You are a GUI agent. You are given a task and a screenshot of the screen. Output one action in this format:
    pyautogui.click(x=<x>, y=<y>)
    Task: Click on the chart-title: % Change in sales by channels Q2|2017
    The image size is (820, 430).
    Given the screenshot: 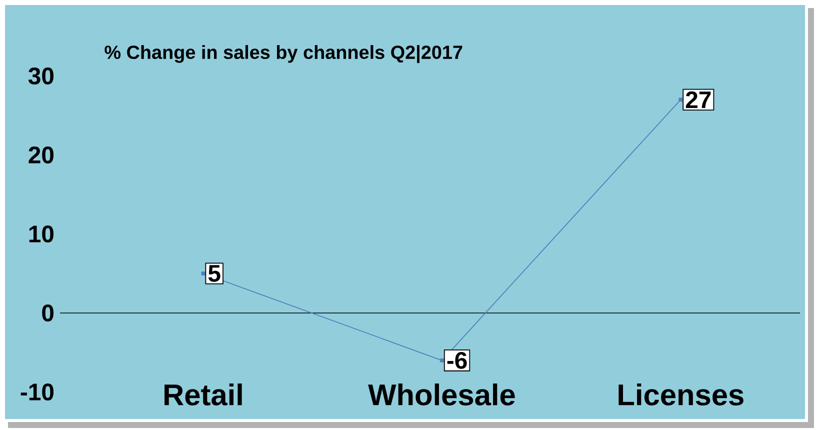 What is the action you would take?
    pyautogui.click(x=283, y=54)
    